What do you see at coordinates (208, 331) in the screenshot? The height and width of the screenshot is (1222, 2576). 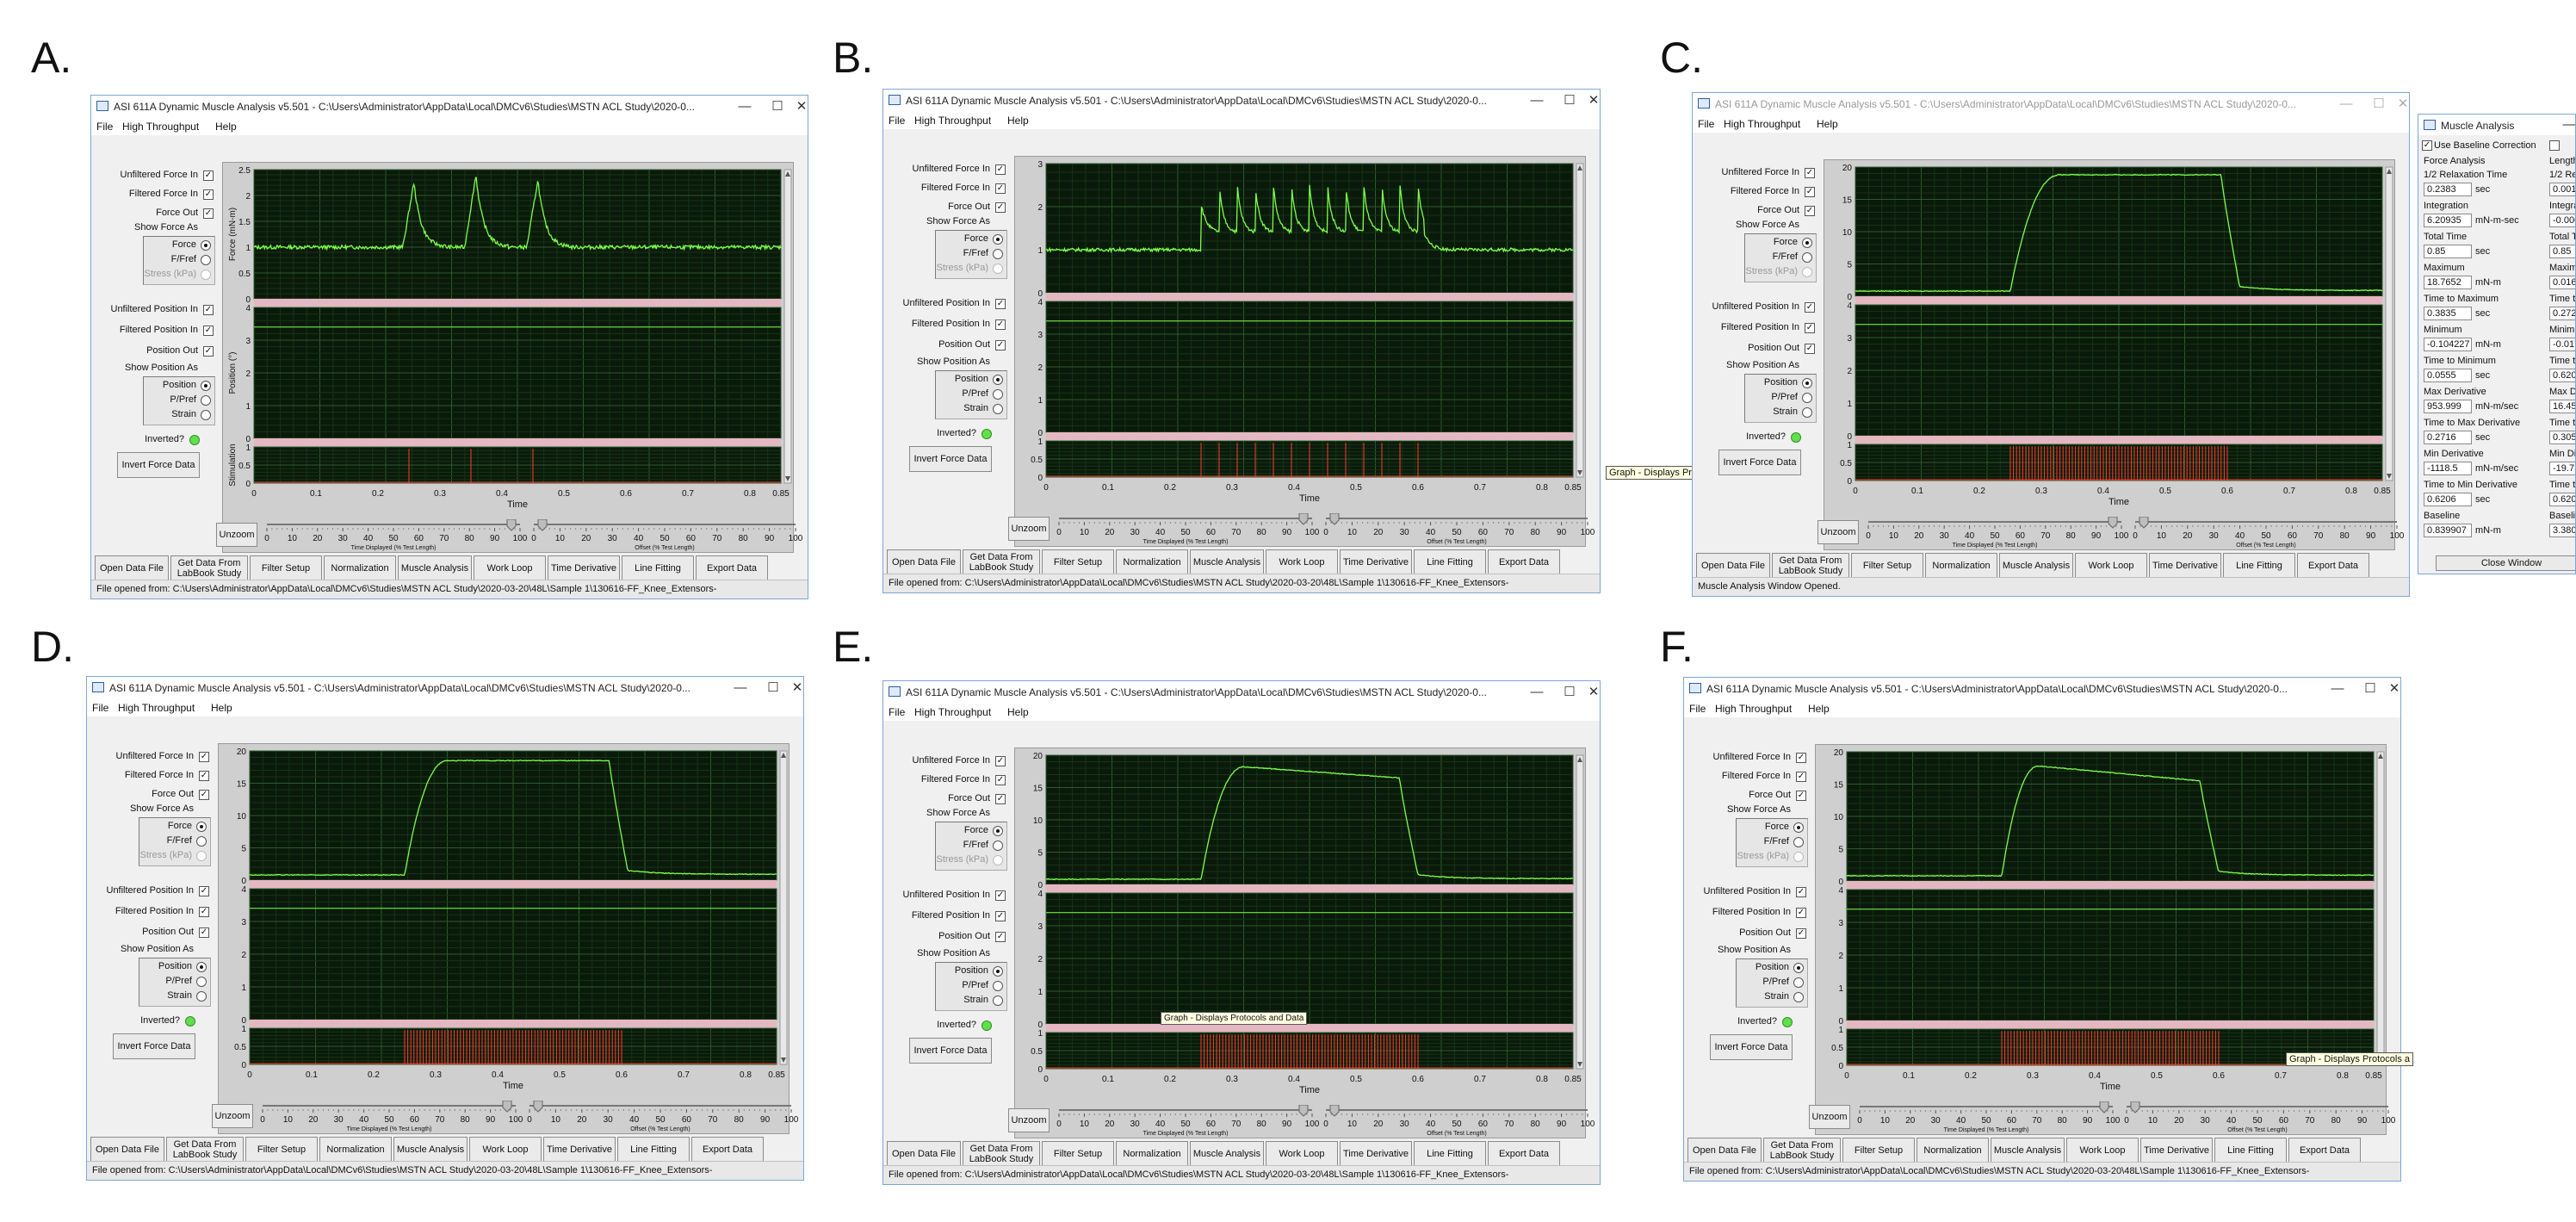 I see `position-channel-checkbox: ✓` at bounding box center [208, 331].